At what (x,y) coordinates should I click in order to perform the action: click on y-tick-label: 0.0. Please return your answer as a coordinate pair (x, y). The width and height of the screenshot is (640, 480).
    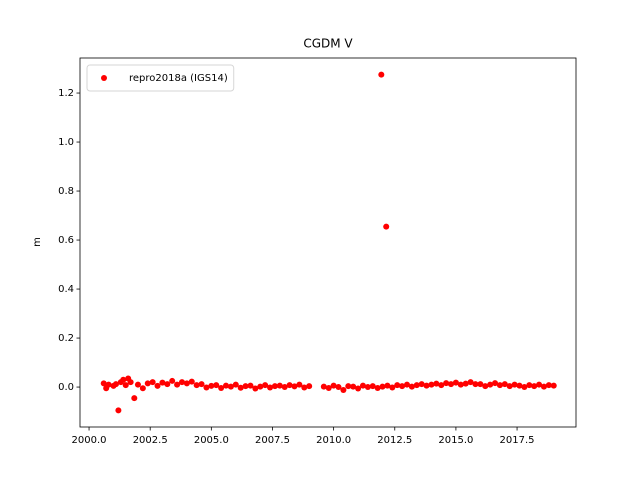
    Looking at the image, I should click on (66, 387).